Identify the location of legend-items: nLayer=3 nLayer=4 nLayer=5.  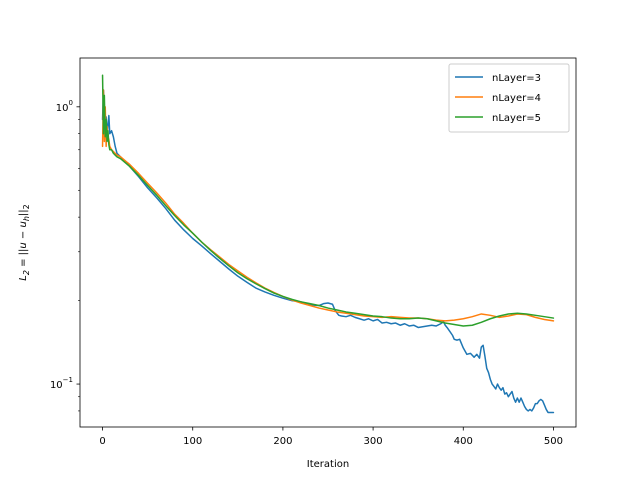
(498, 98).